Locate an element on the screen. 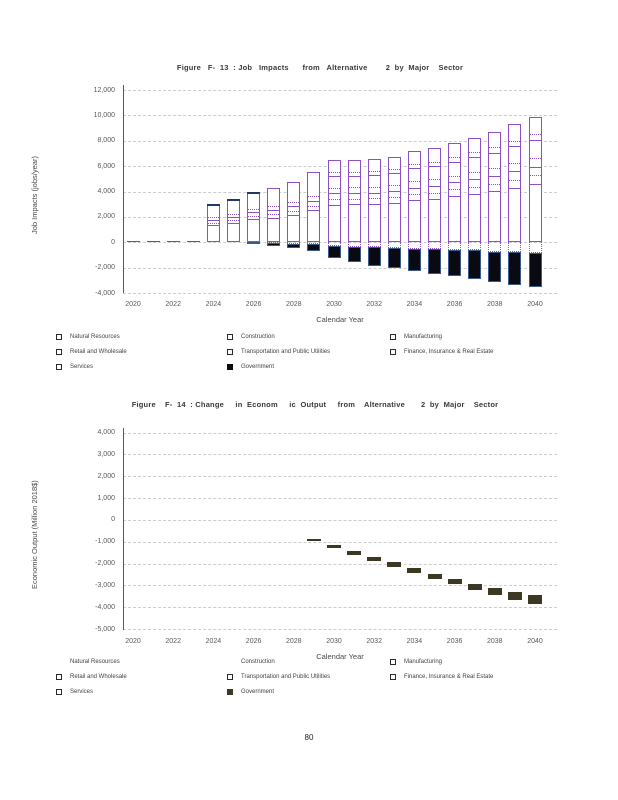  y-axis-tick-label: 8,000 is located at coordinates (106, 141).